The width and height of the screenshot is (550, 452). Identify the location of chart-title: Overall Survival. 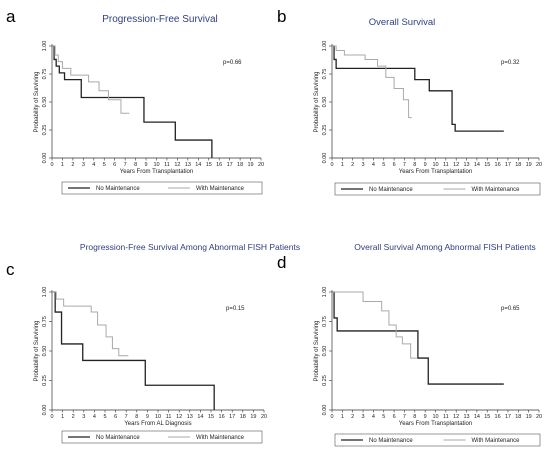
(402, 22).